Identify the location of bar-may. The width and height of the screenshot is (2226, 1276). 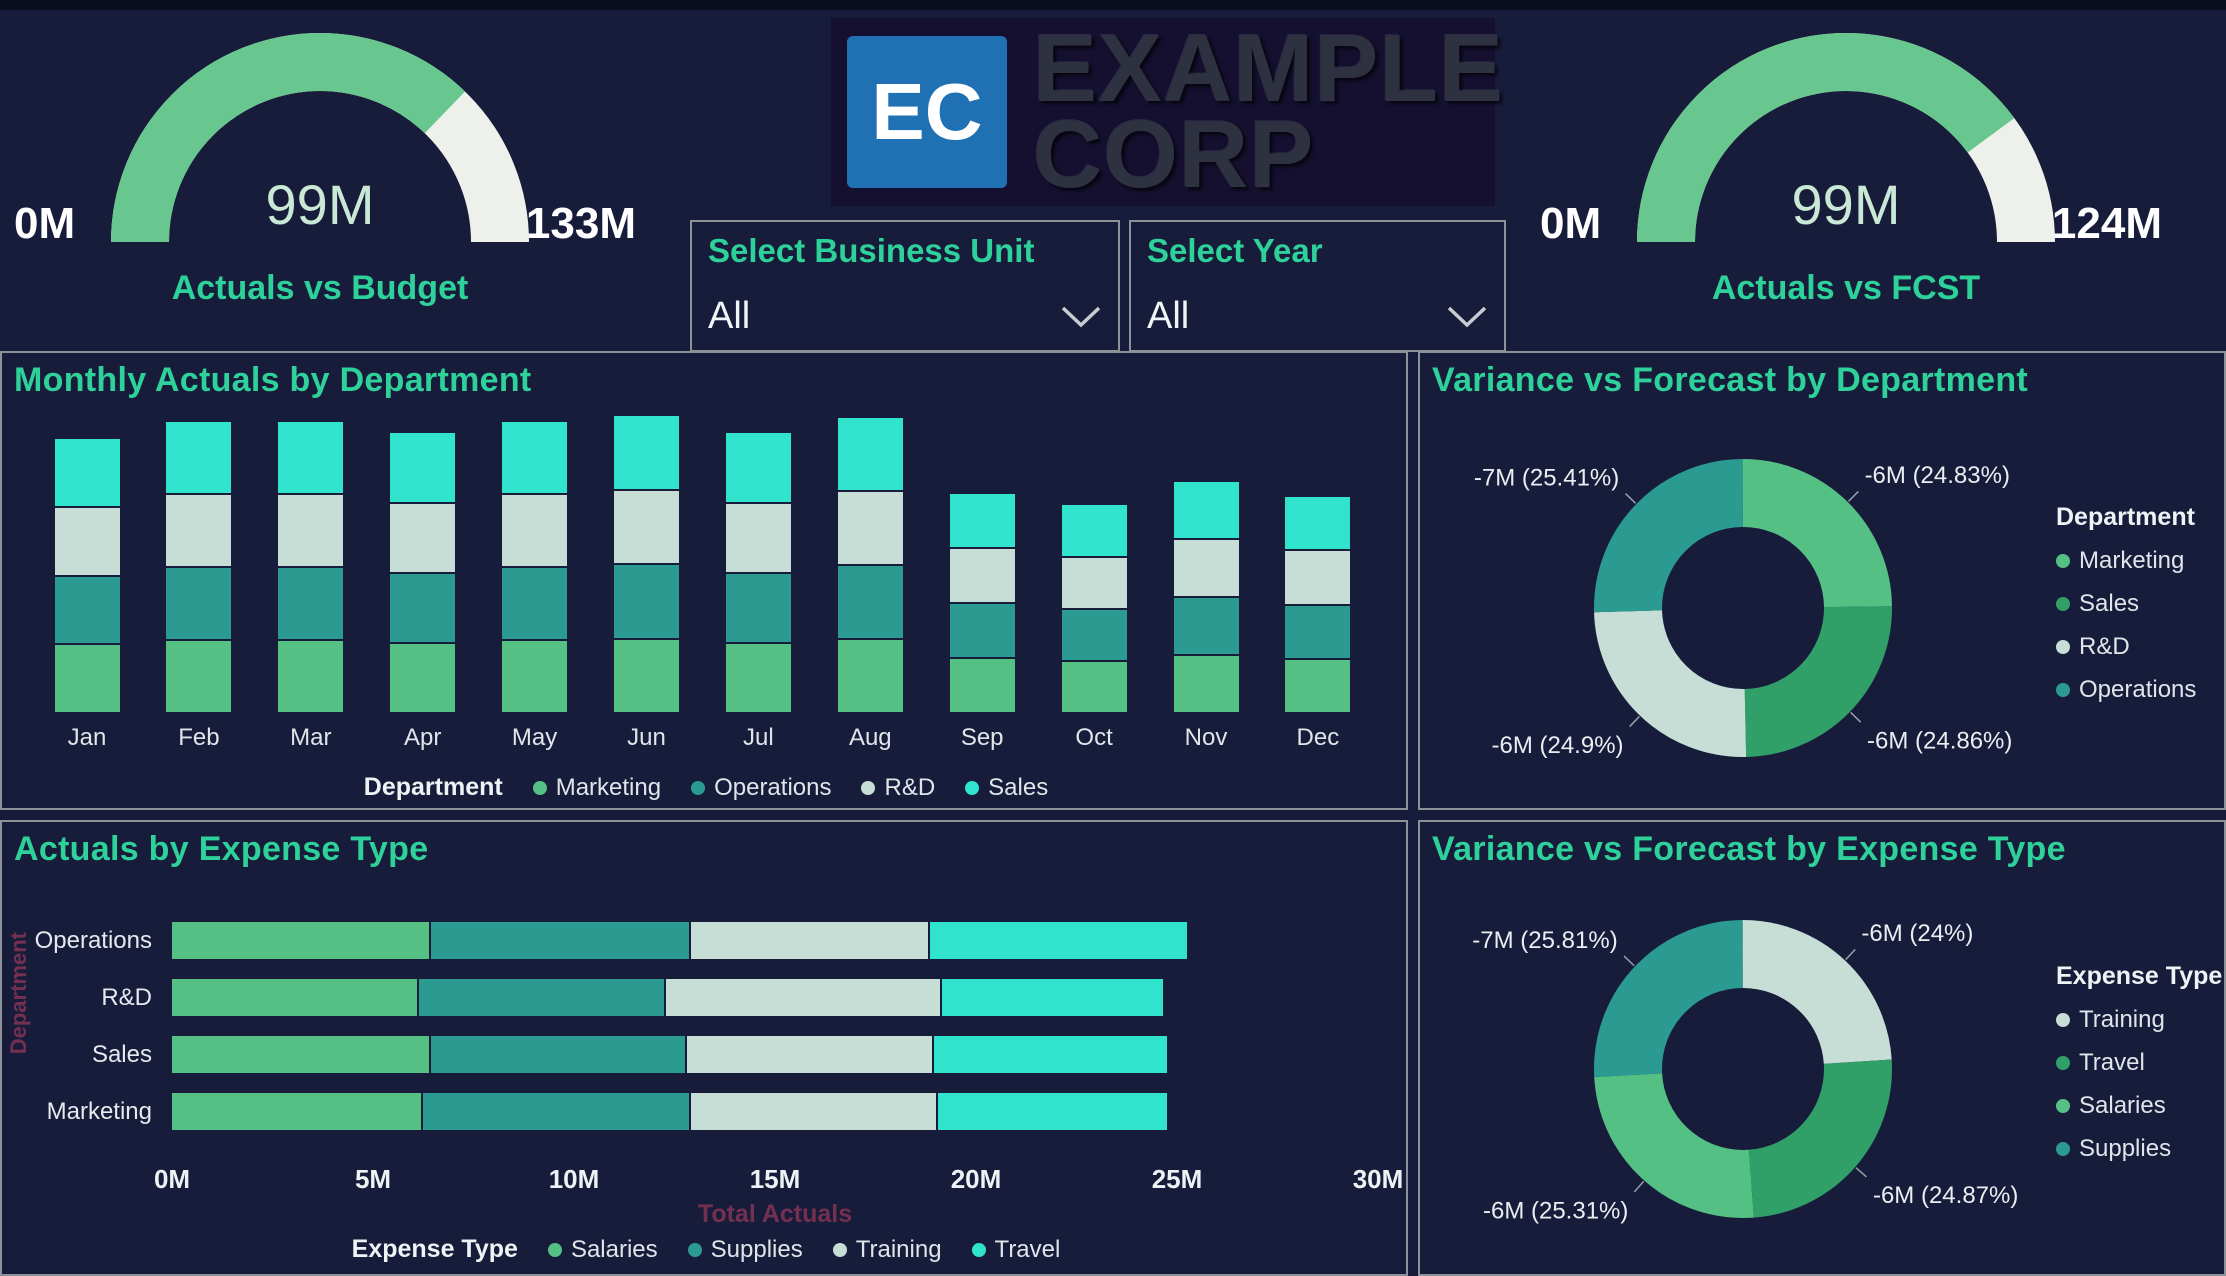
(535, 566).